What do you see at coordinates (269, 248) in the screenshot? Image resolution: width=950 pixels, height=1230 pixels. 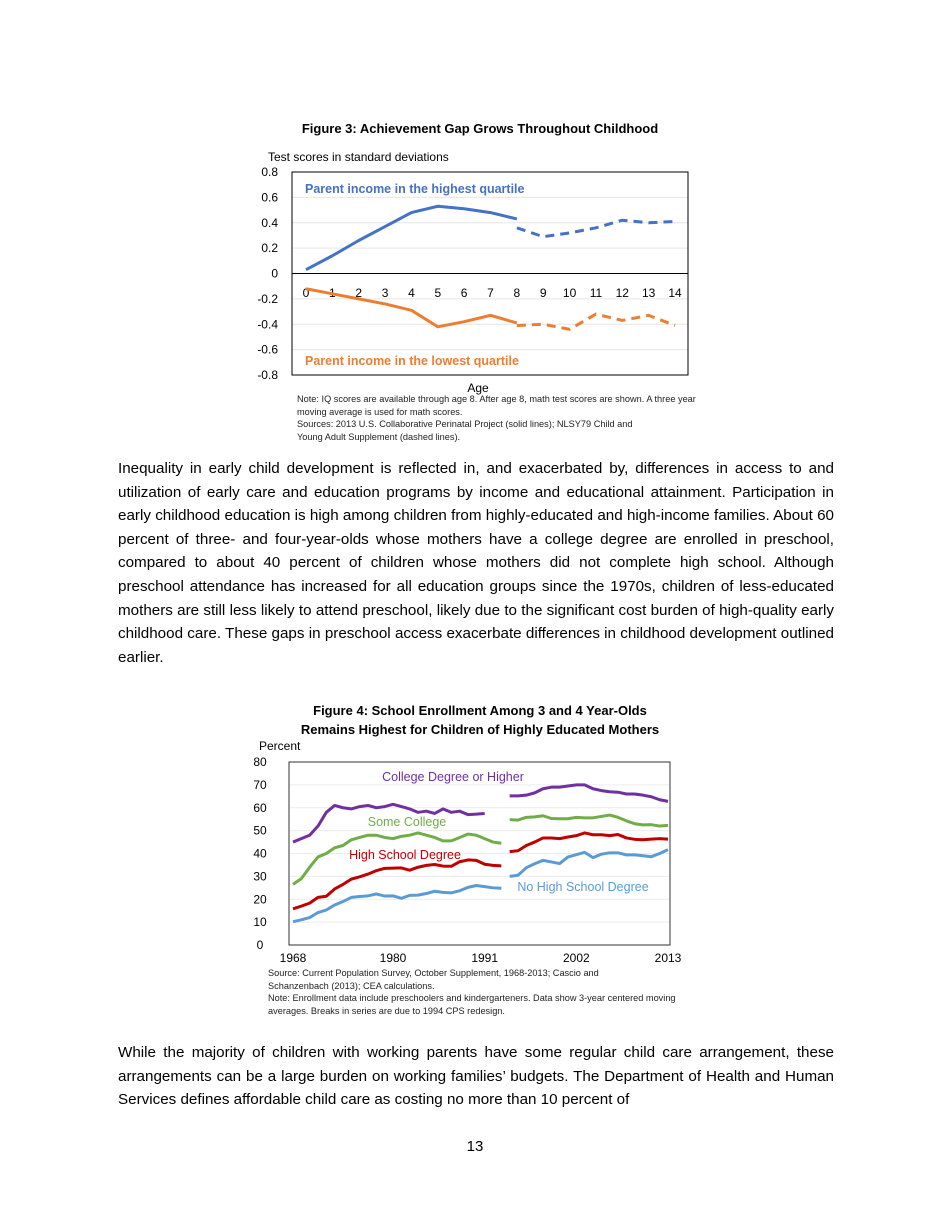 I see `y-tick-label: 0.2` at bounding box center [269, 248].